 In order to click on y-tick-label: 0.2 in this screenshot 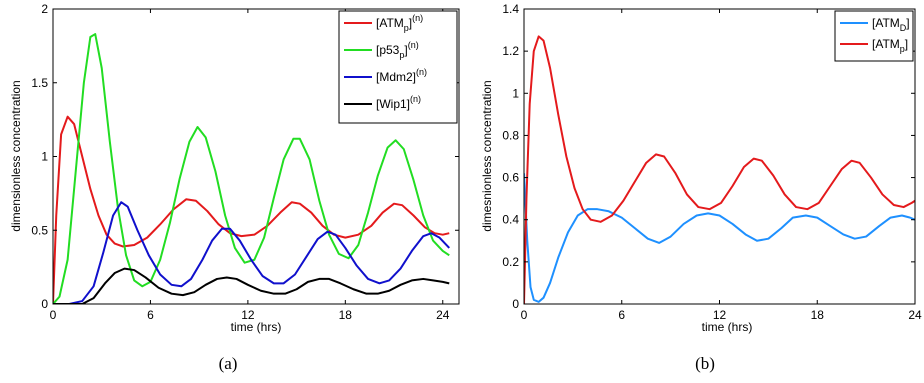, I will do `click(510, 262)`.